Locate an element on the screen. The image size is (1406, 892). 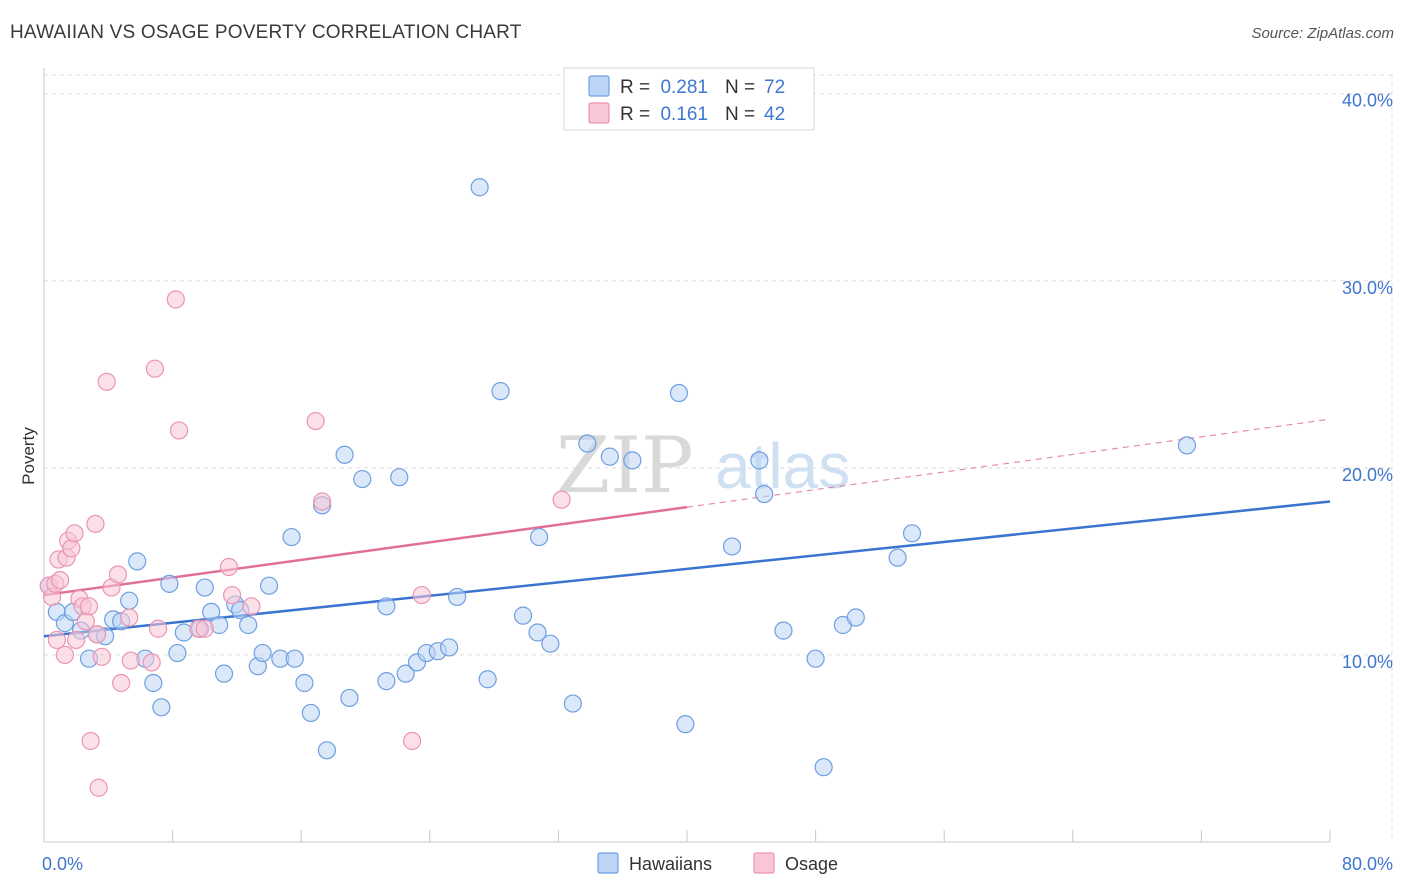
y-axis-title: Poverty is located at coordinates (28, 456).